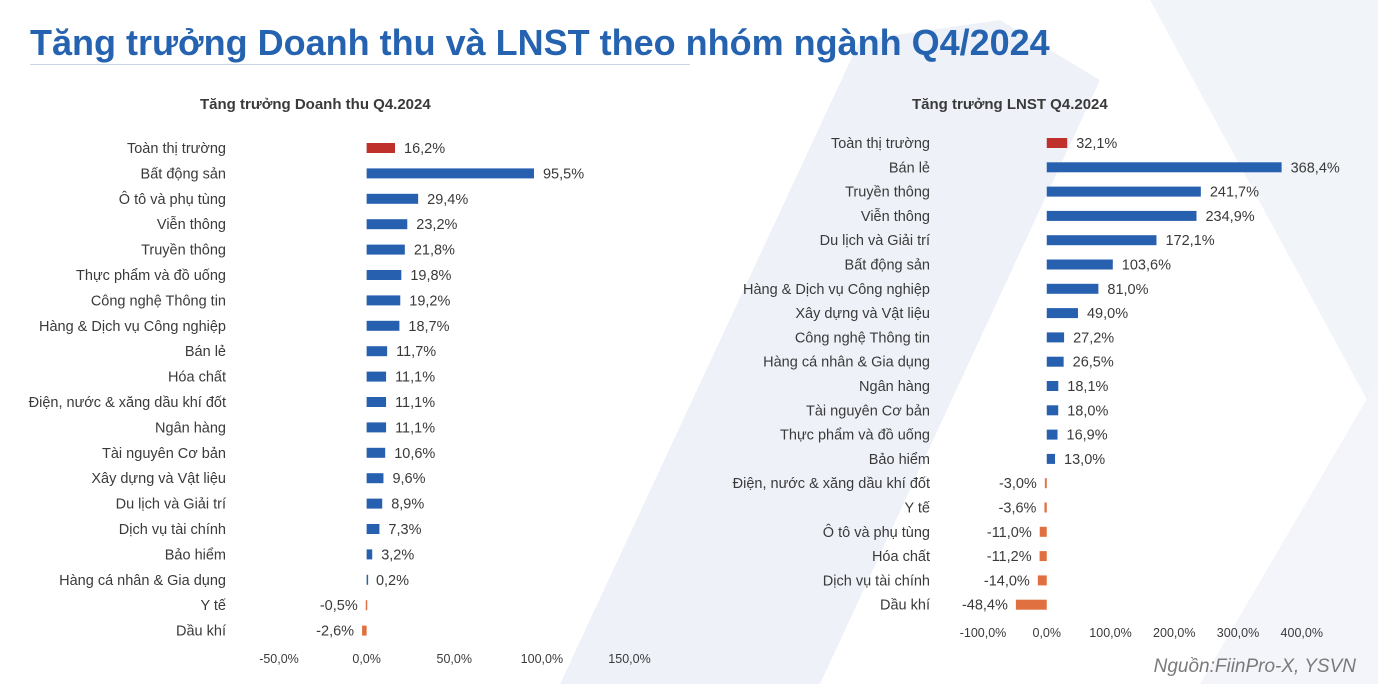 This screenshot has height=684, width=1378. What do you see at coordinates (213, 606) in the screenshot?
I see `revenue-category-label: Y tế` at bounding box center [213, 606].